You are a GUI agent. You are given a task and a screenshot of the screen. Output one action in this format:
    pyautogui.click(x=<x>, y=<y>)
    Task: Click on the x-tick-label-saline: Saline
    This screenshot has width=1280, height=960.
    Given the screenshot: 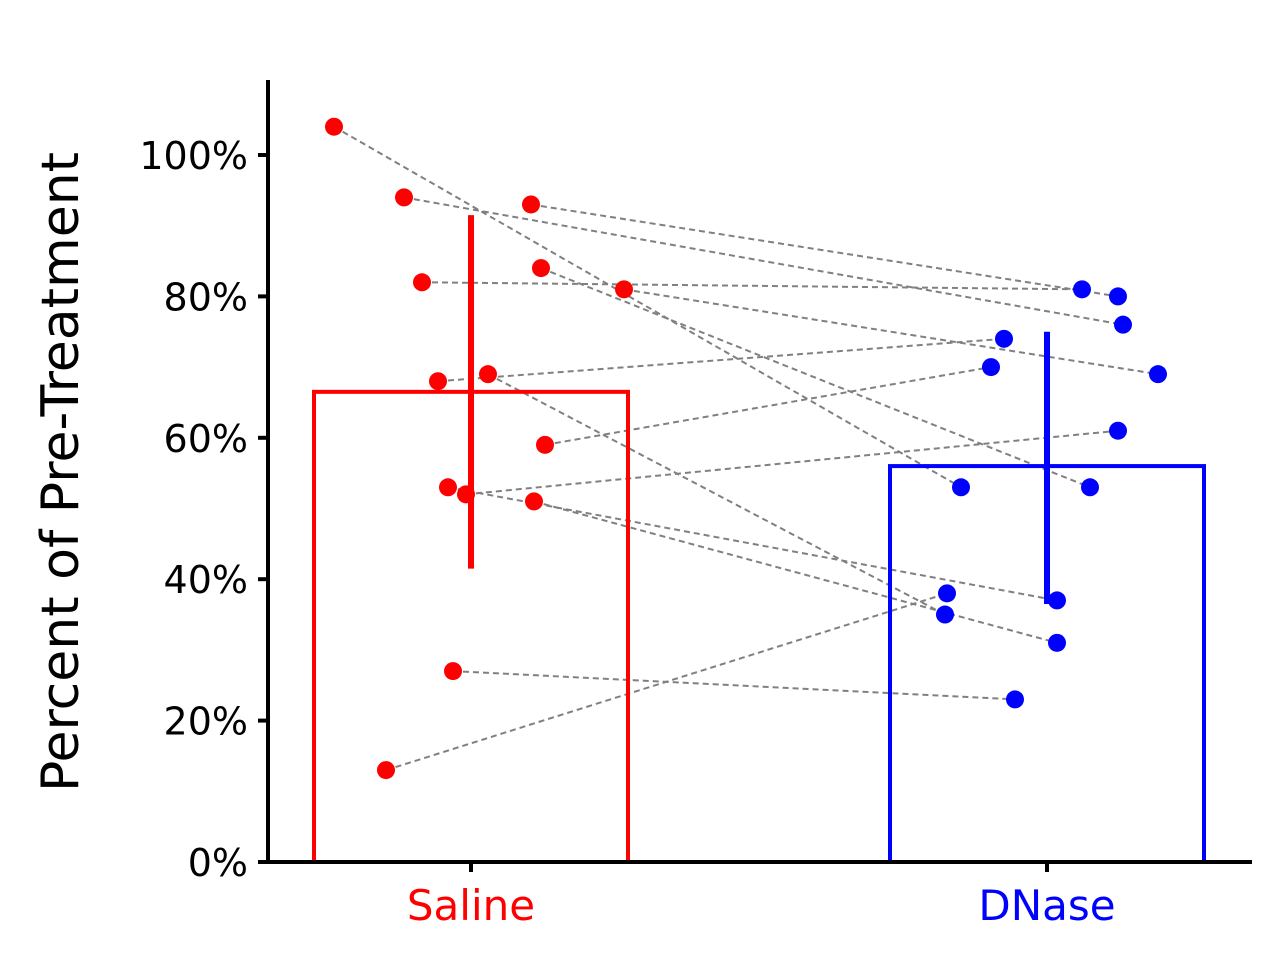 What is the action you would take?
    pyautogui.click(x=471, y=905)
    